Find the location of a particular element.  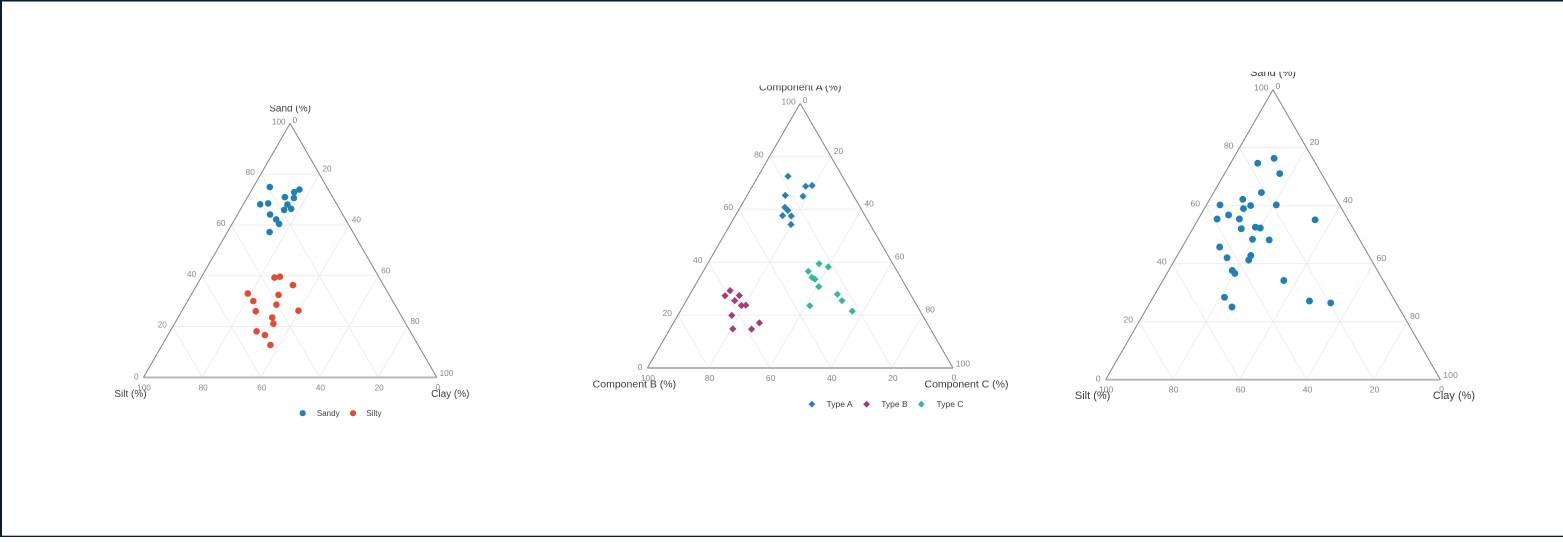

svg-text: Component C (%) is located at coordinates (966, 385).